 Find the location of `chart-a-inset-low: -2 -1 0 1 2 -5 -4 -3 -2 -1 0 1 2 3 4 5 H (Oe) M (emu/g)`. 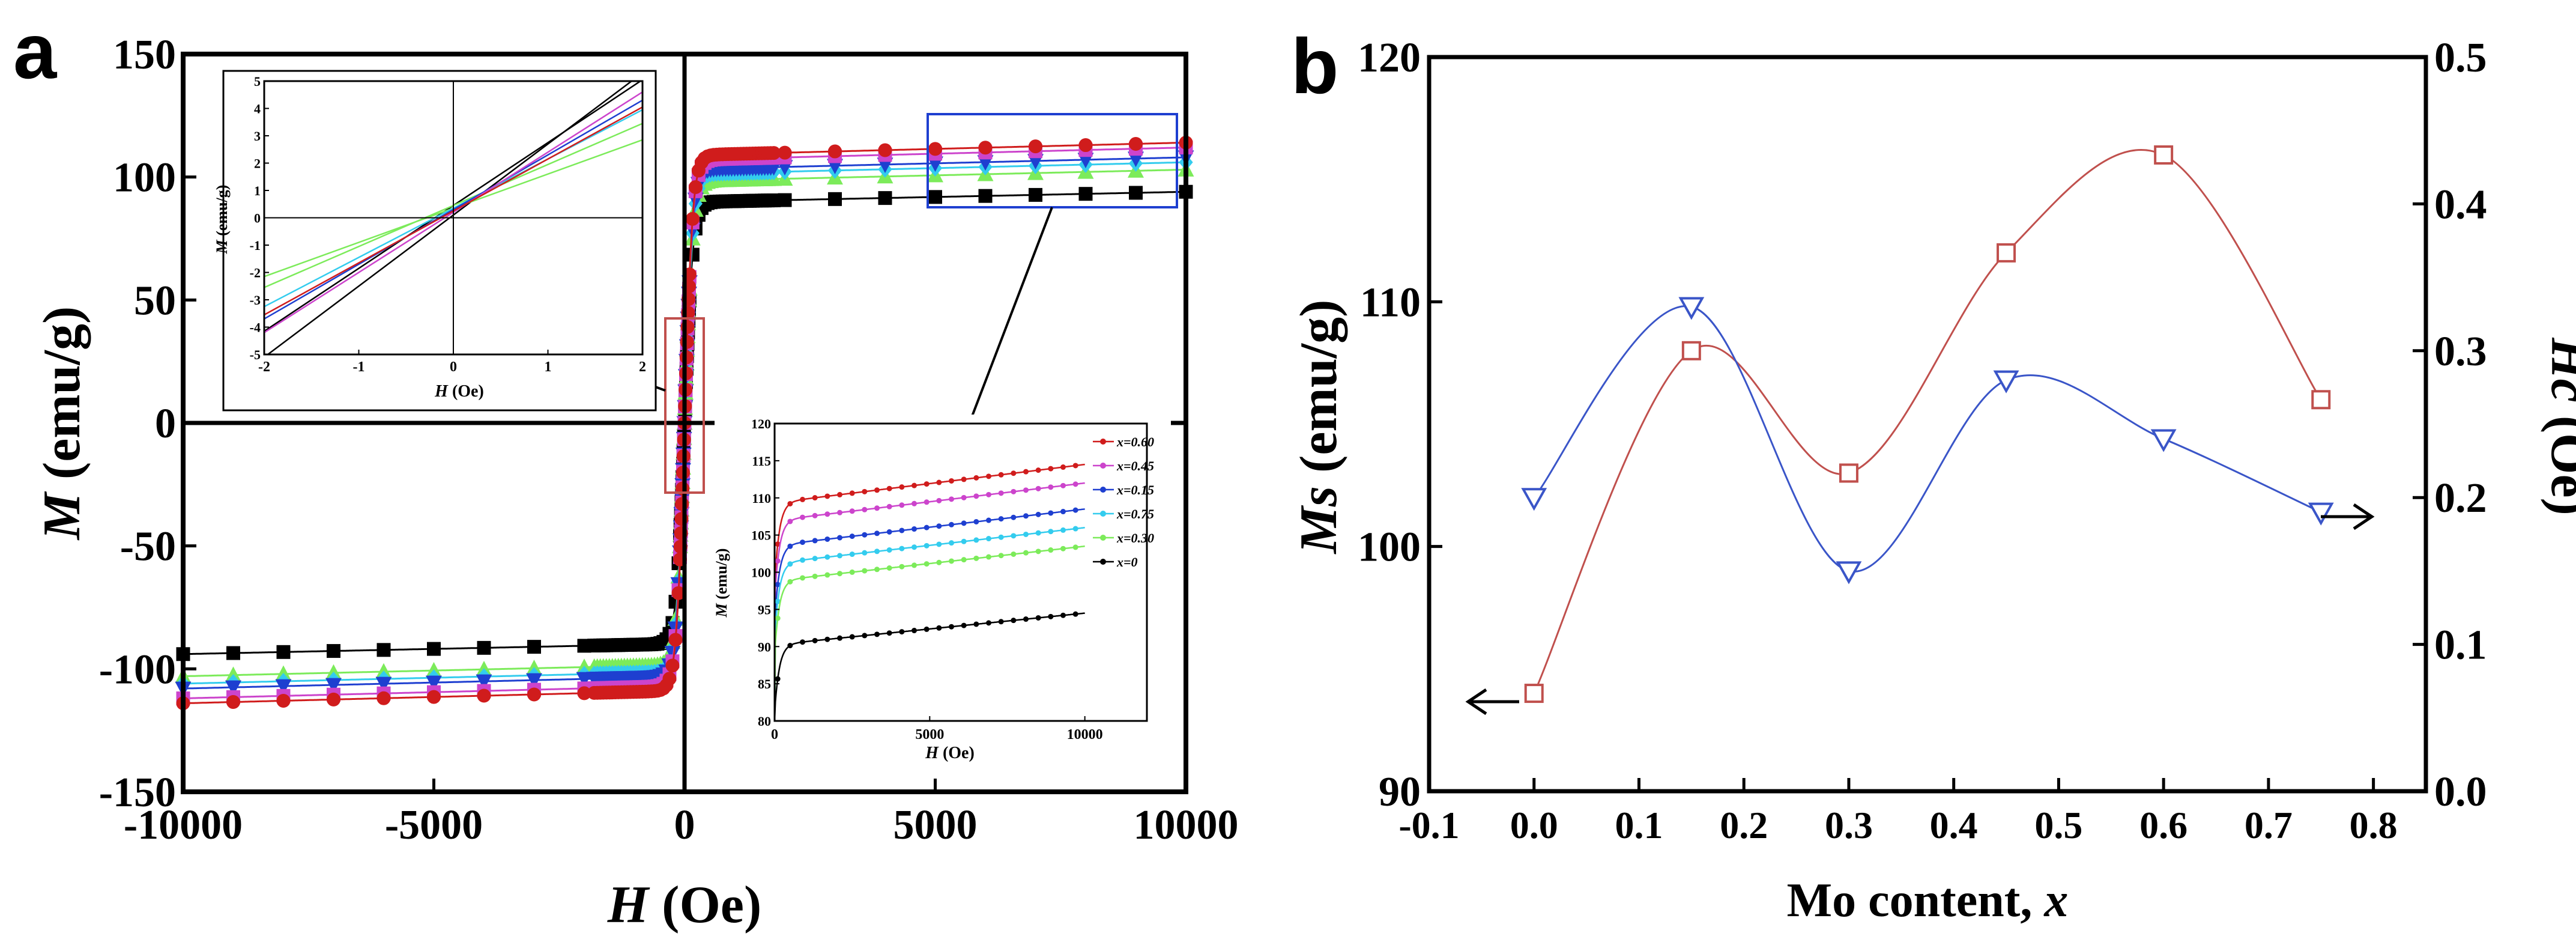

chart-a-inset-low: -2 -1 0 1 2 -5 -4 -3 -2 -1 0 1 2 3 4 5 H (Oe) M (emu/g) is located at coordinates (435, 241).